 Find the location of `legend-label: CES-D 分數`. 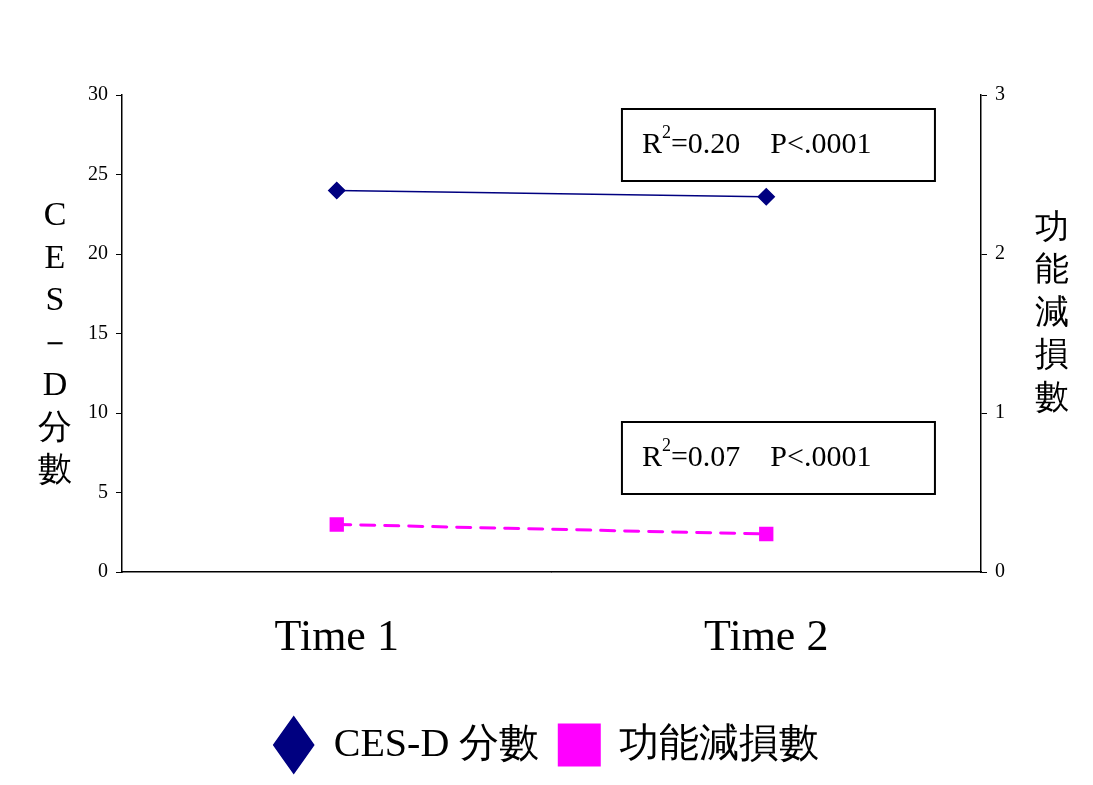

legend-label: CES-D 分數 is located at coordinates (436, 742).